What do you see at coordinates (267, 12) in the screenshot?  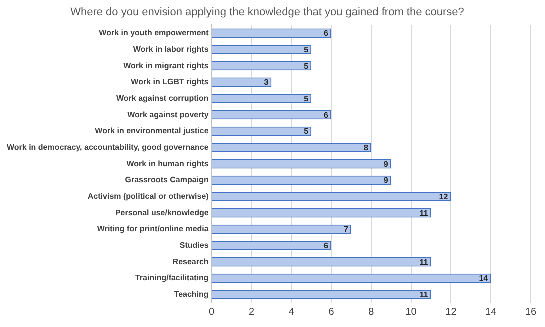 I see `chart-title: Where do you envision applying the knowledge that you gained from the course?` at bounding box center [267, 12].